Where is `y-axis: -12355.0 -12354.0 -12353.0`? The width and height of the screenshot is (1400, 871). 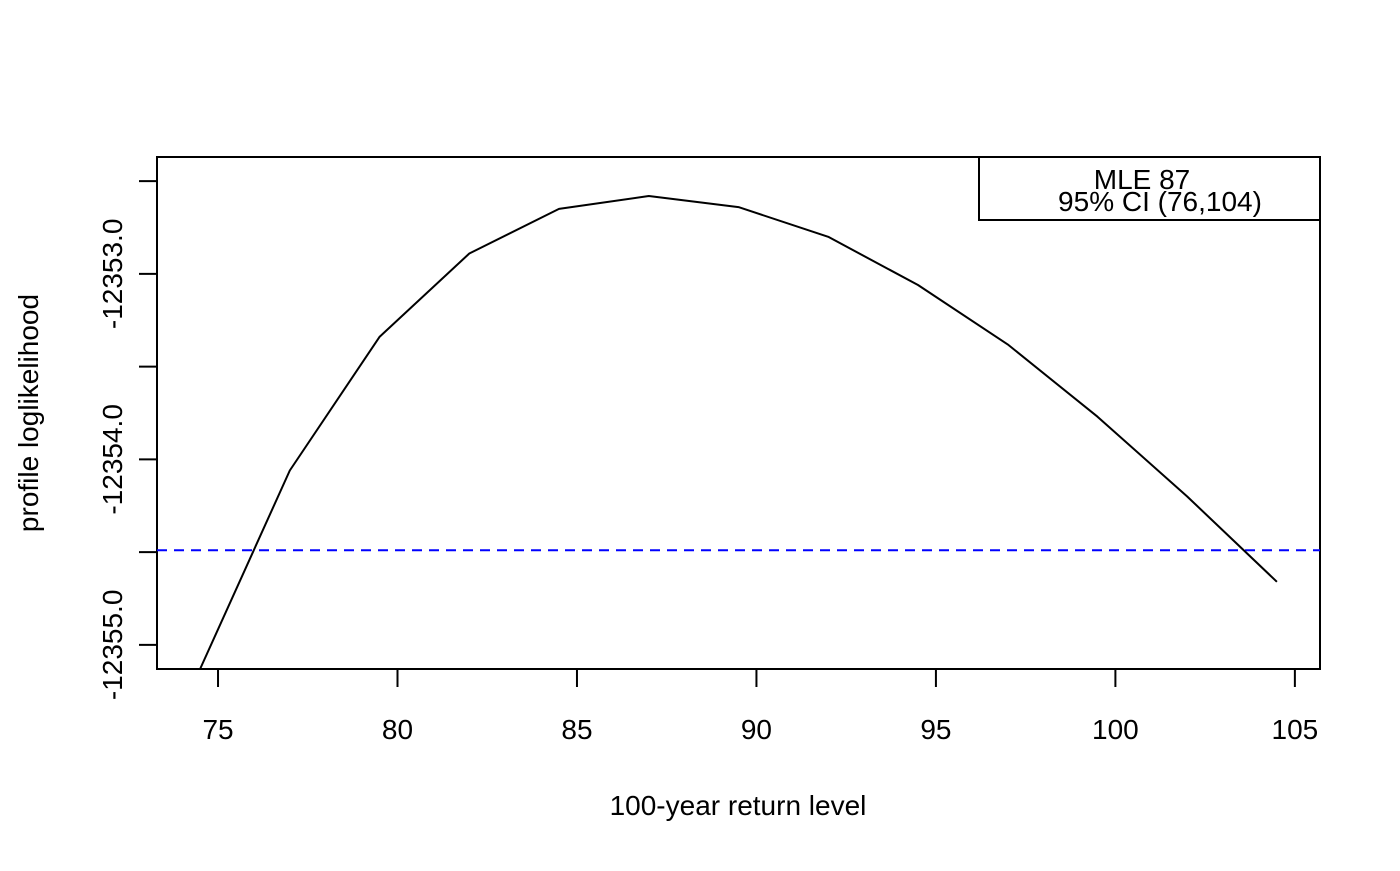
y-axis: -12355.0 -12354.0 -12353.0 is located at coordinates (127, 440).